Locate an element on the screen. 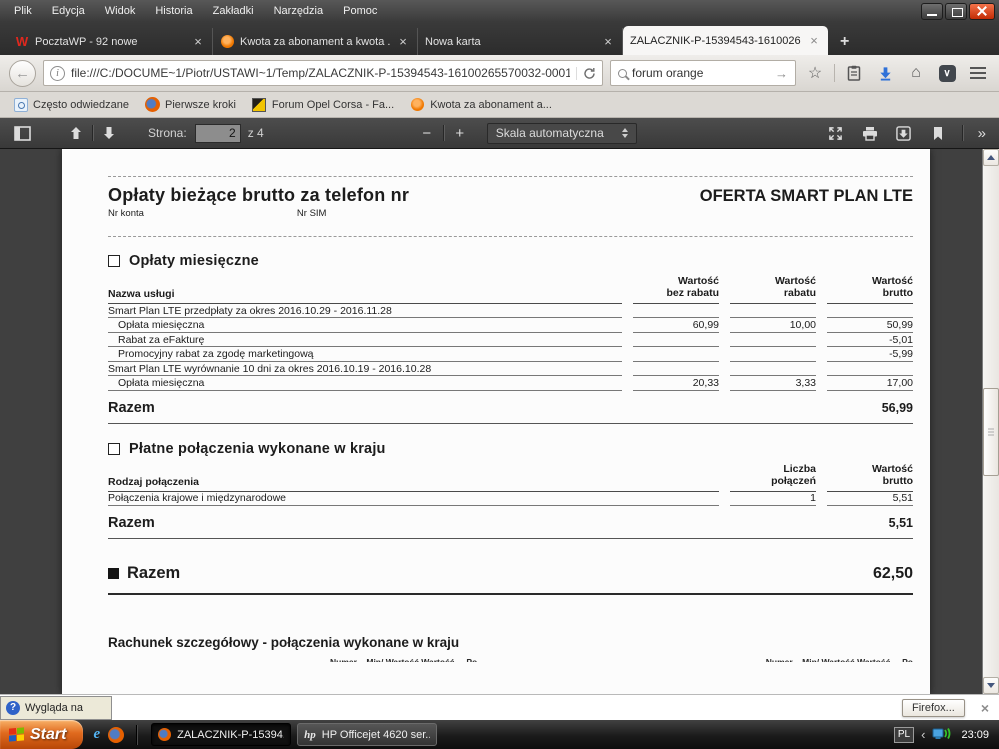 This screenshot has width=999, height=749. opel-forum-icon is located at coordinates (259, 104).